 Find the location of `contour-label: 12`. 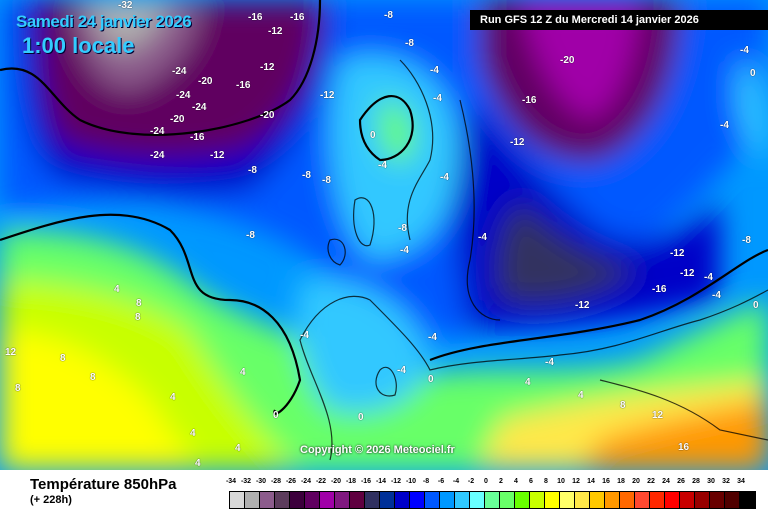

contour-label: 12 is located at coordinates (11, 352).